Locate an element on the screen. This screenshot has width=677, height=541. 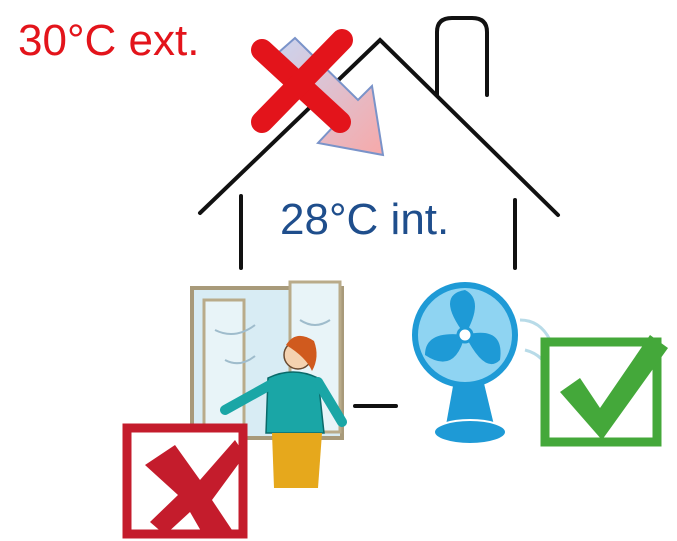
approve-box is located at coordinates (604, 391).